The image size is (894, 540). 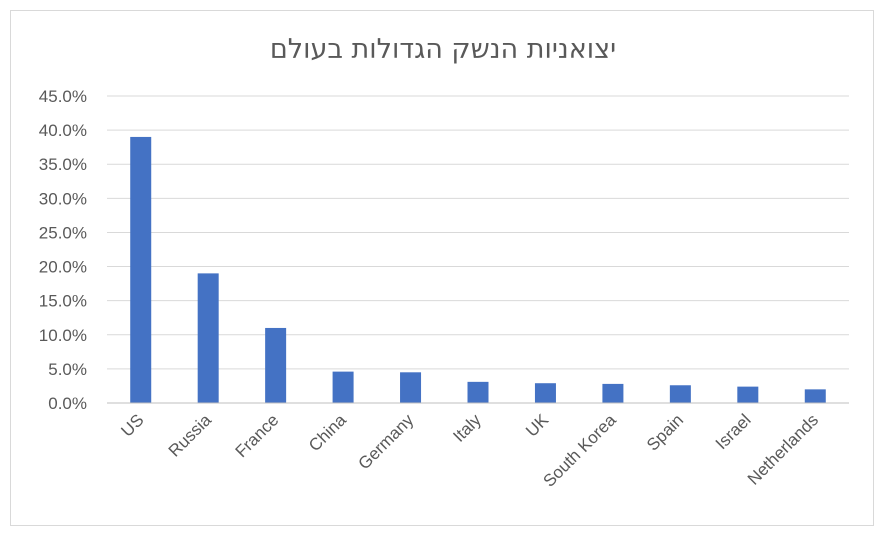 I want to click on bar-netherlands, so click(x=815, y=396).